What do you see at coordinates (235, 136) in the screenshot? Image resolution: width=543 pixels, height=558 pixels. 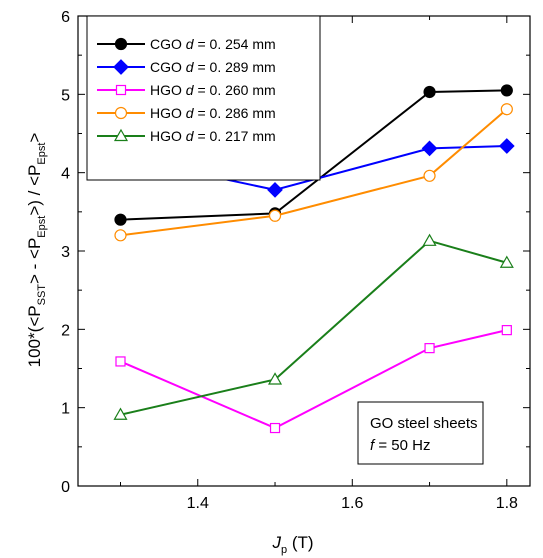 I see `legend-thickness: = 0. 217 mm` at bounding box center [235, 136].